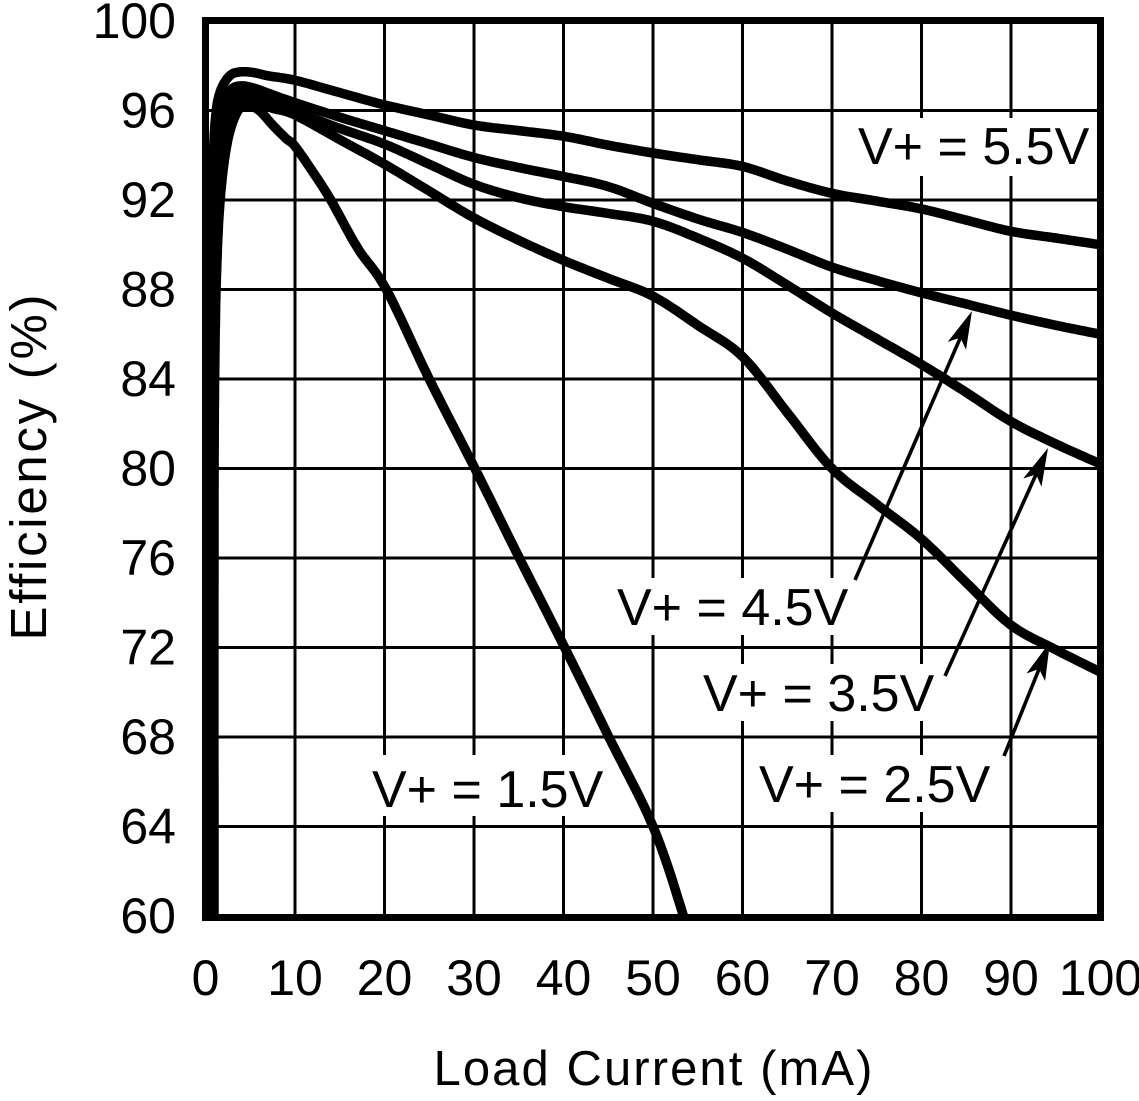  Describe the element at coordinates (148, 558) in the screenshot. I see `svg-text: 76` at that location.